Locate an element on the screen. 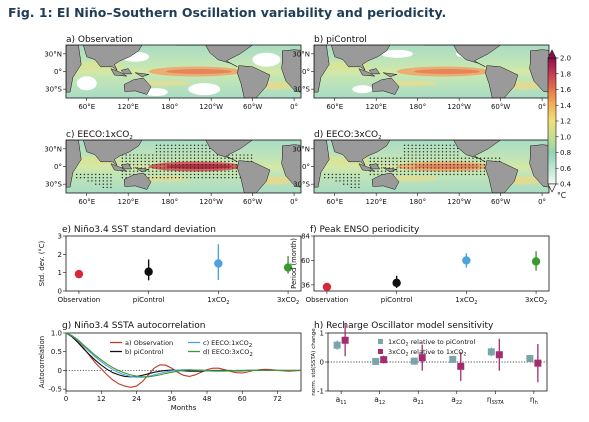  y-axis-label: Autocorrelation is located at coordinates (42, 362).